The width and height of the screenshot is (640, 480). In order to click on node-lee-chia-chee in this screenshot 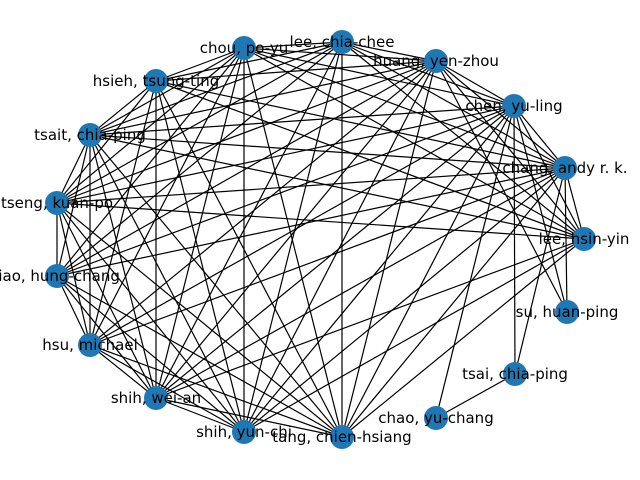, I will do `click(342, 42)`.